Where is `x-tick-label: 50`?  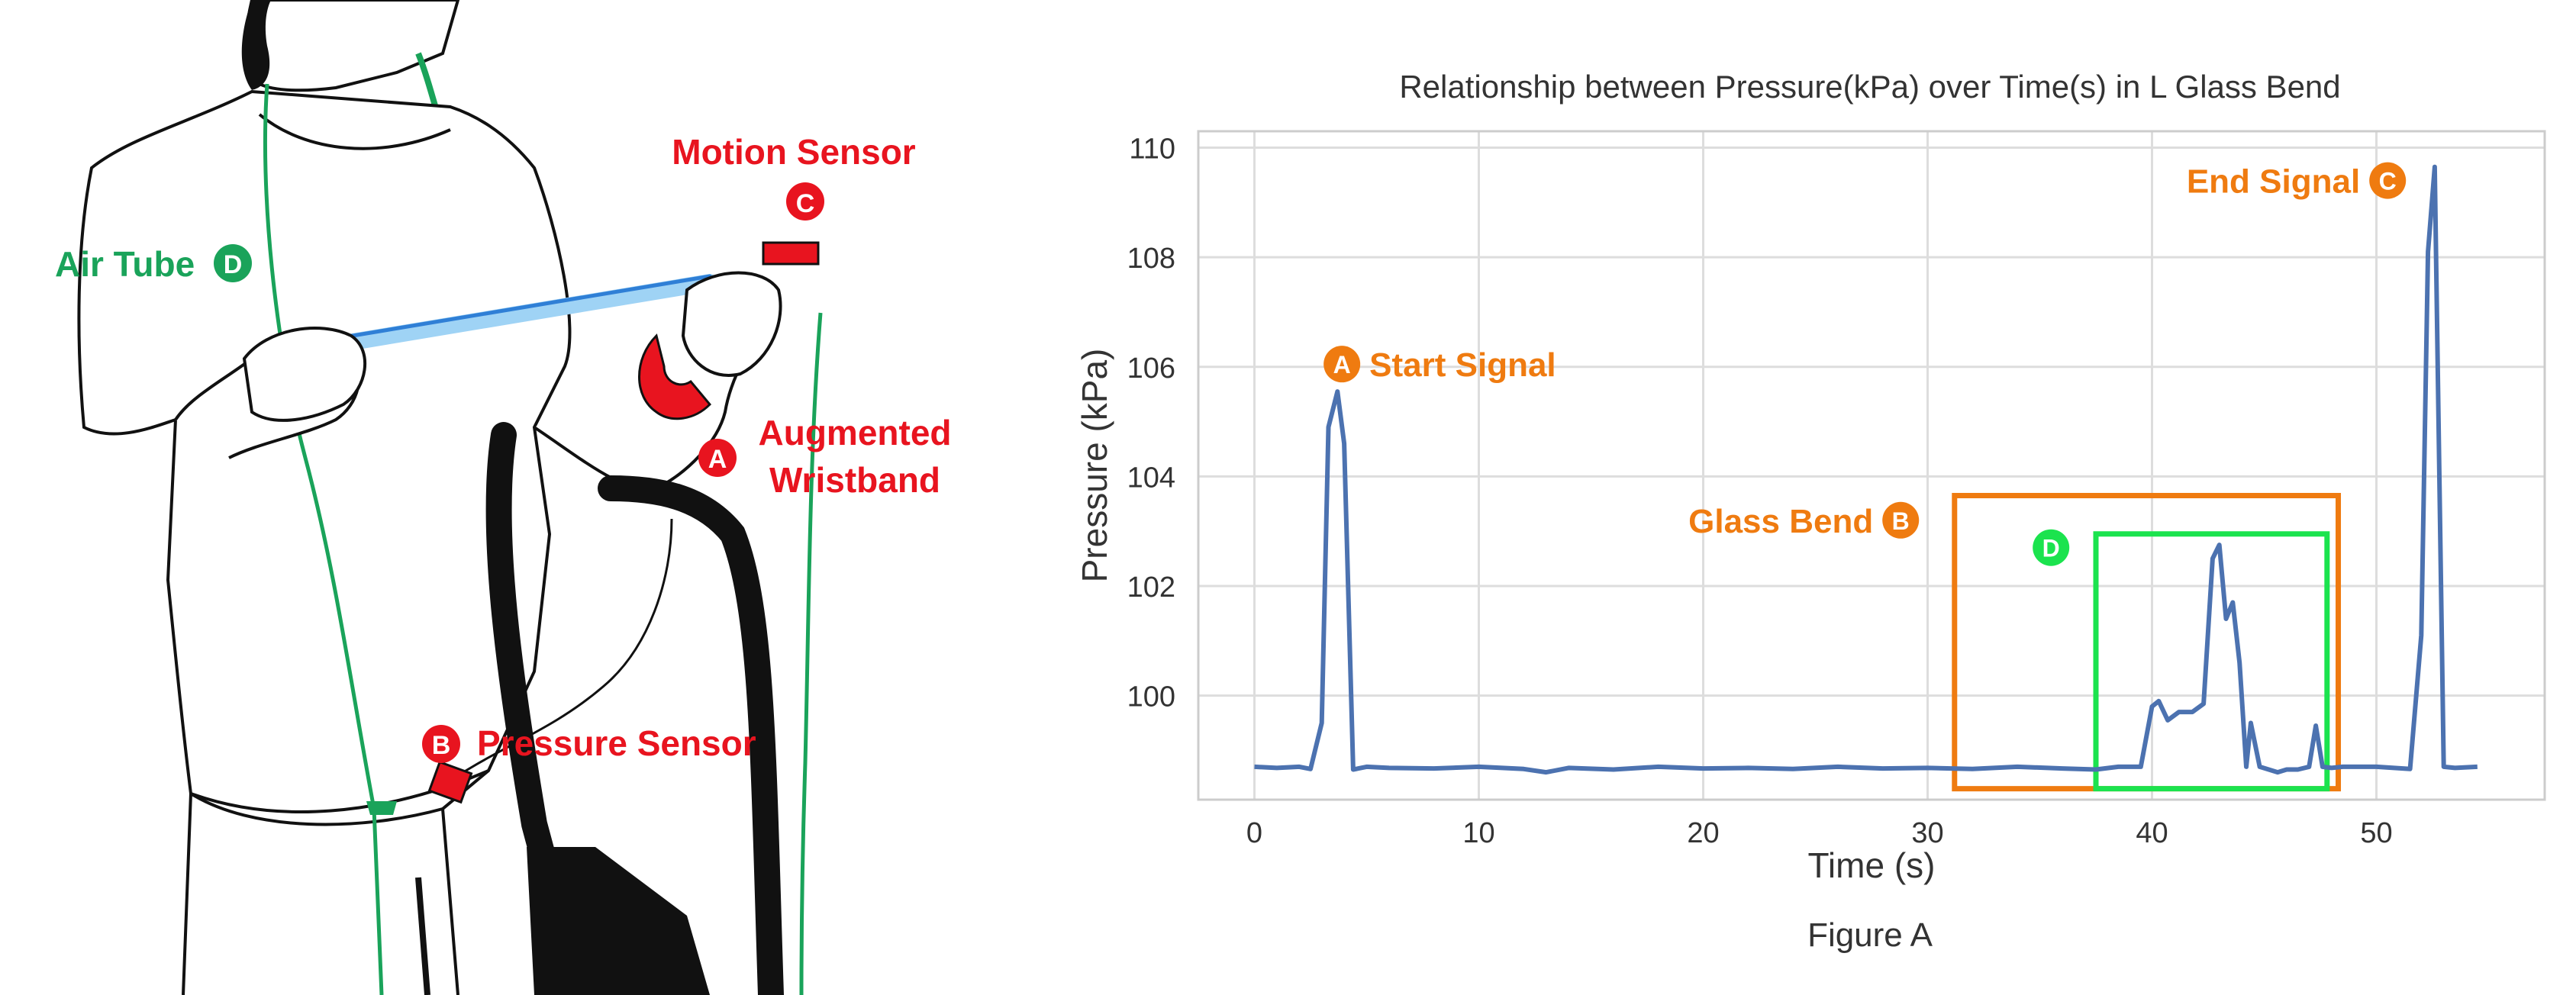
x-tick-label: 50 is located at coordinates (2376, 833).